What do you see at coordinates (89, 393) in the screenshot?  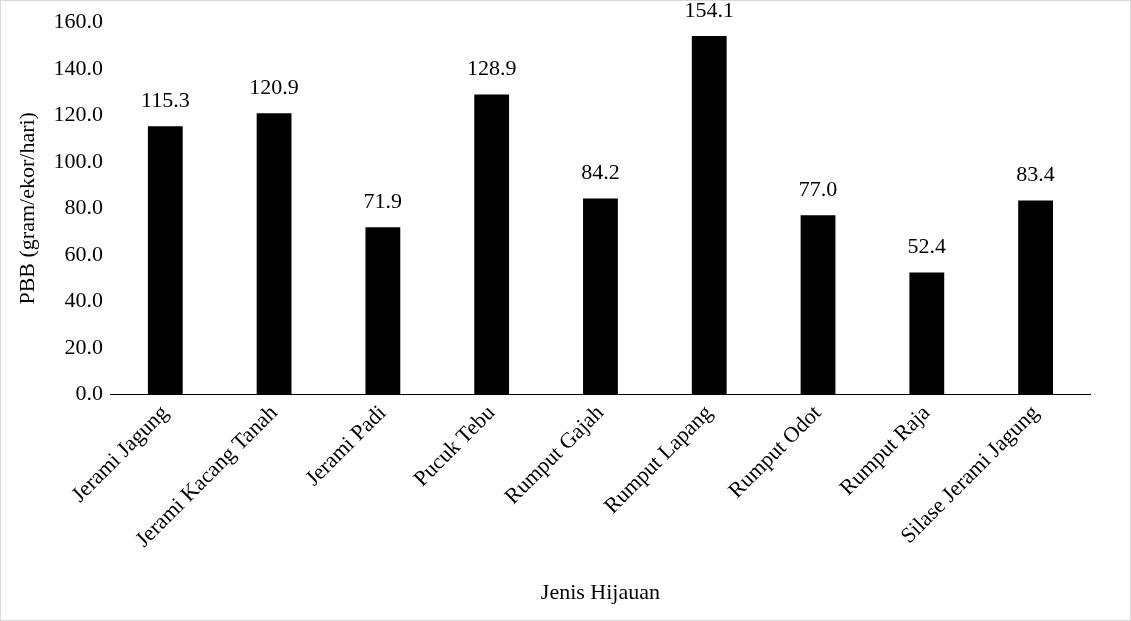 I see `y-tick-label: 0.0` at bounding box center [89, 393].